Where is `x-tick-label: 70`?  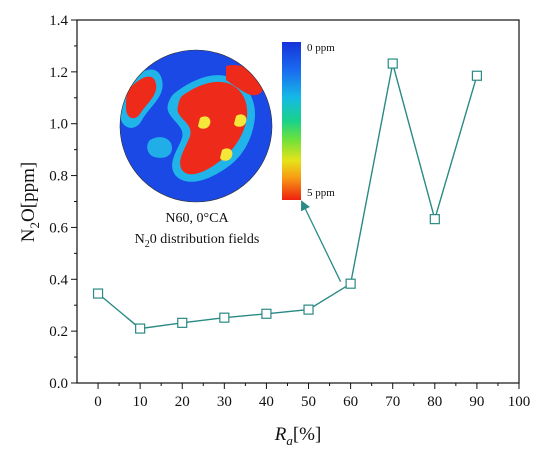 x-tick-label: 70 is located at coordinates (392, 402).